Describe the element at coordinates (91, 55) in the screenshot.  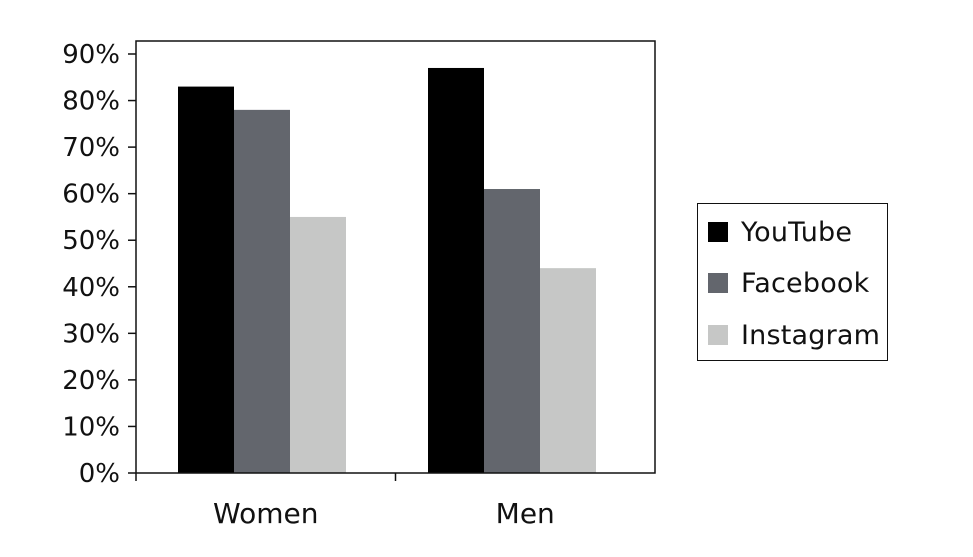
I see `y-tick-label: 90%` at that location.